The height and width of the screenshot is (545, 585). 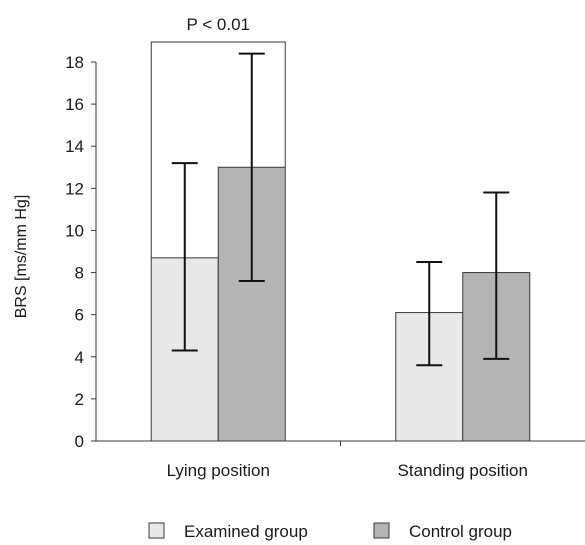 What do you see at coordinates (79, 441) in the screenshot?
I see `y-tick-label: 0` at bounding box center [79, 441].